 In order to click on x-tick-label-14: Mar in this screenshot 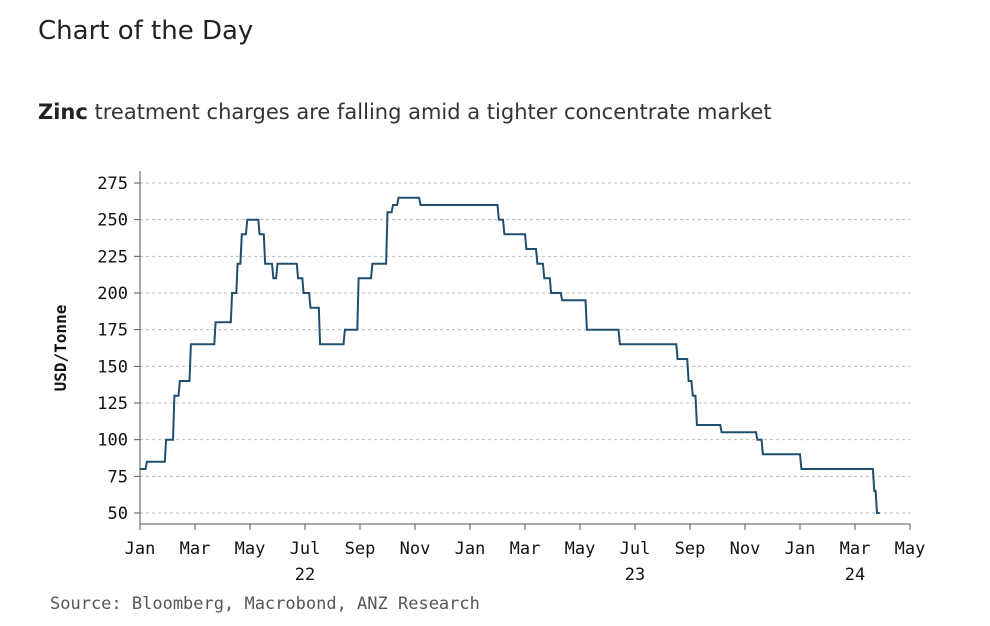, I will do `click(525, 549)`.